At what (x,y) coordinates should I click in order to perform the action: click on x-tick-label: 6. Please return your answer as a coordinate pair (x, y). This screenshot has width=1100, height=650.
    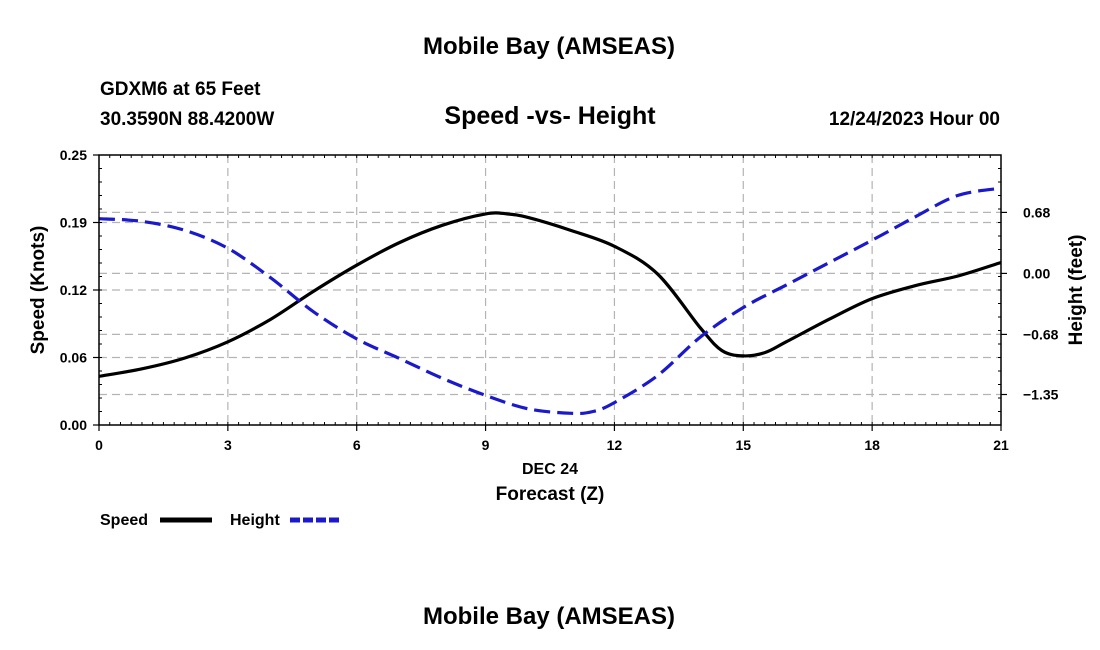
    Looking at the image, I should click on (357, 445).